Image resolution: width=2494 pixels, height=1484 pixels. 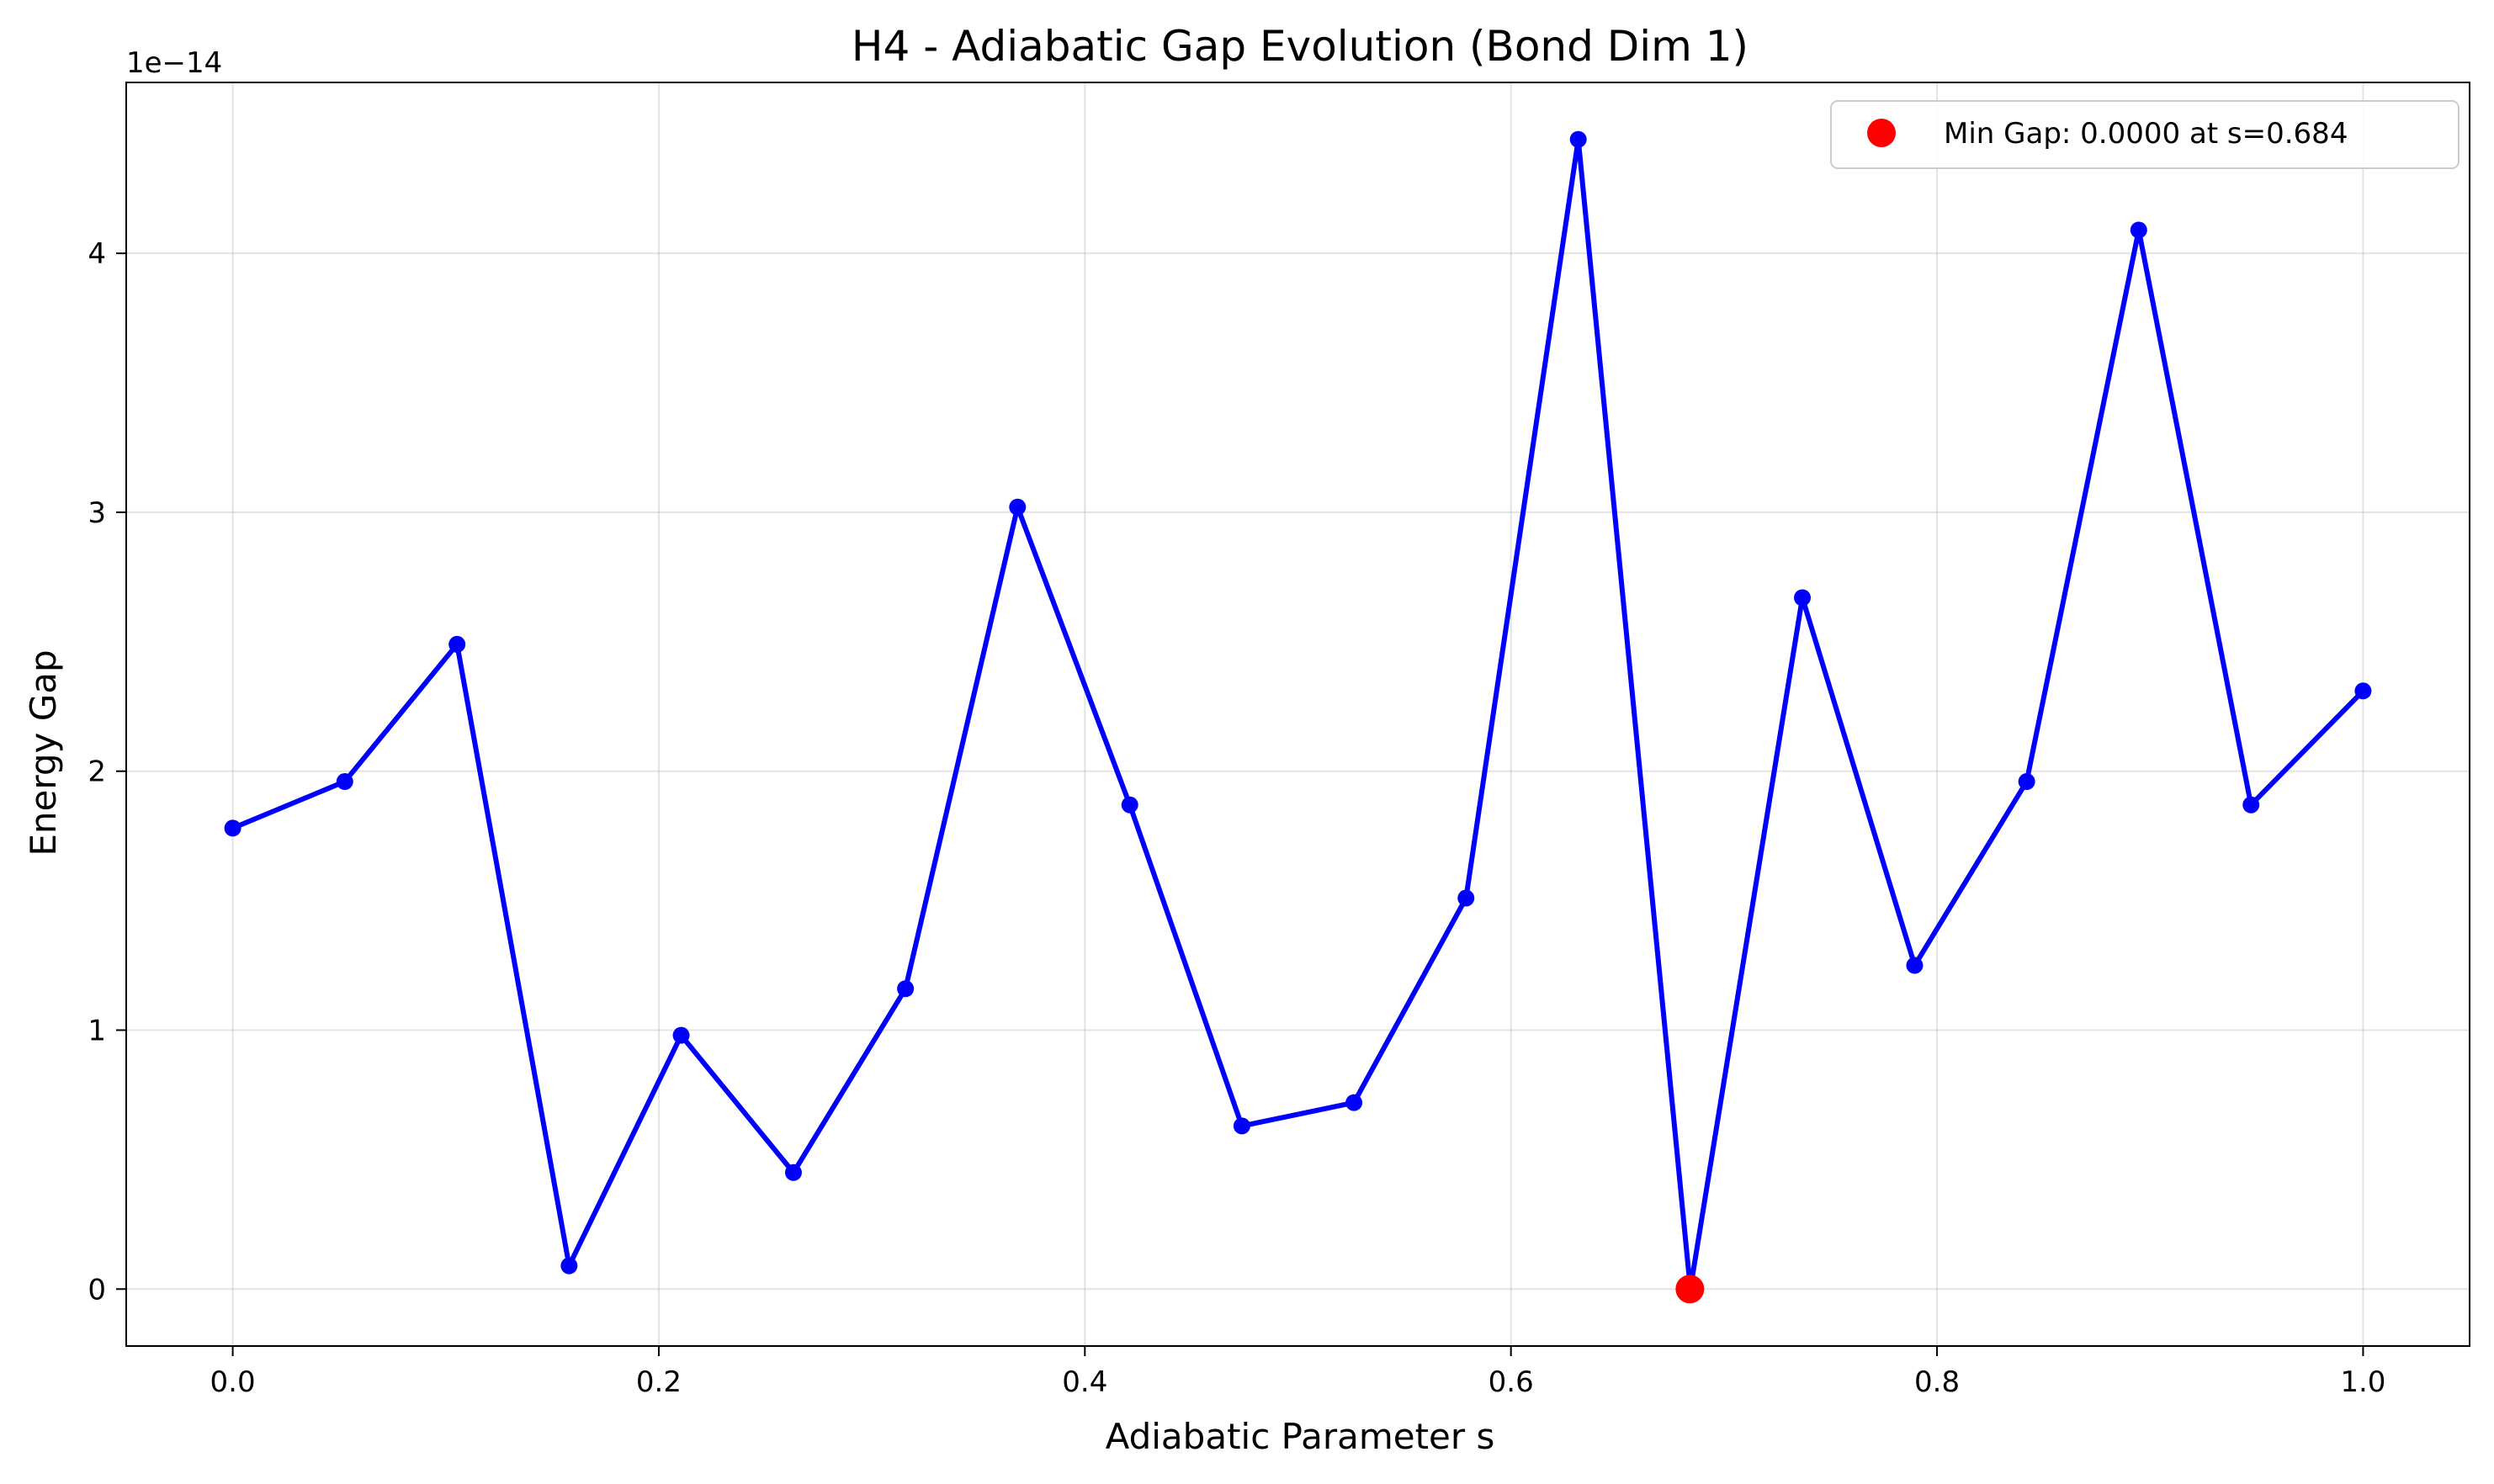 What do you see at coordinates (233, 1382) in the screenshot?
I see `x-tick-label: 0.0` at bounding box center [233, 1382].